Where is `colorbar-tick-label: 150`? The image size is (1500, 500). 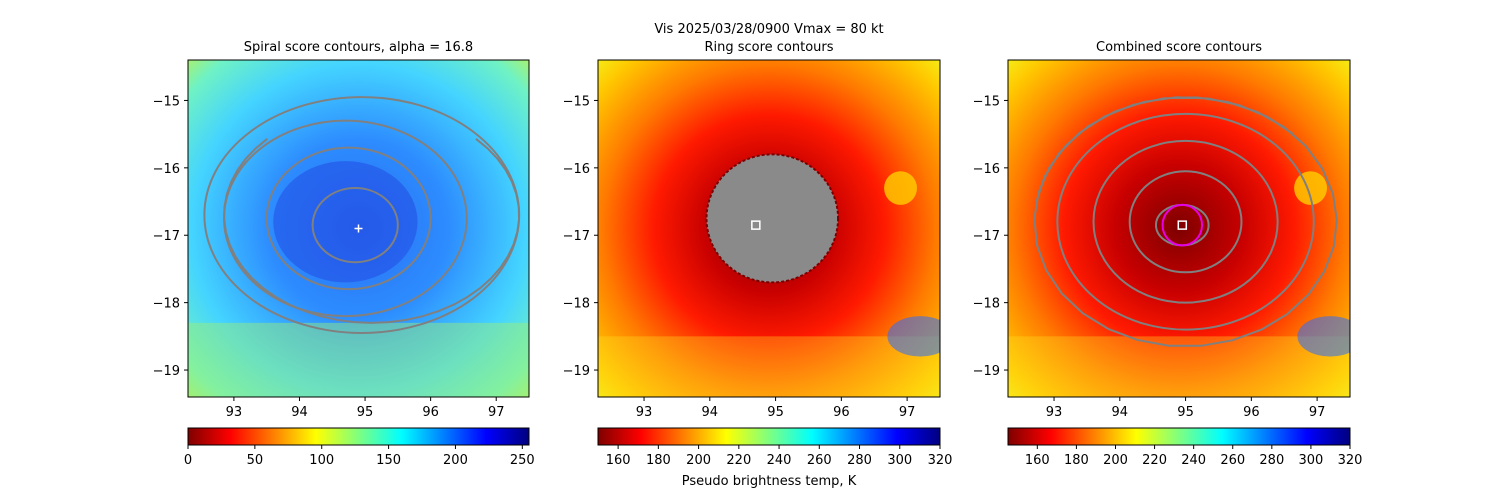
colorbar-tick-label: 150 is located at coordinates (388, 460).